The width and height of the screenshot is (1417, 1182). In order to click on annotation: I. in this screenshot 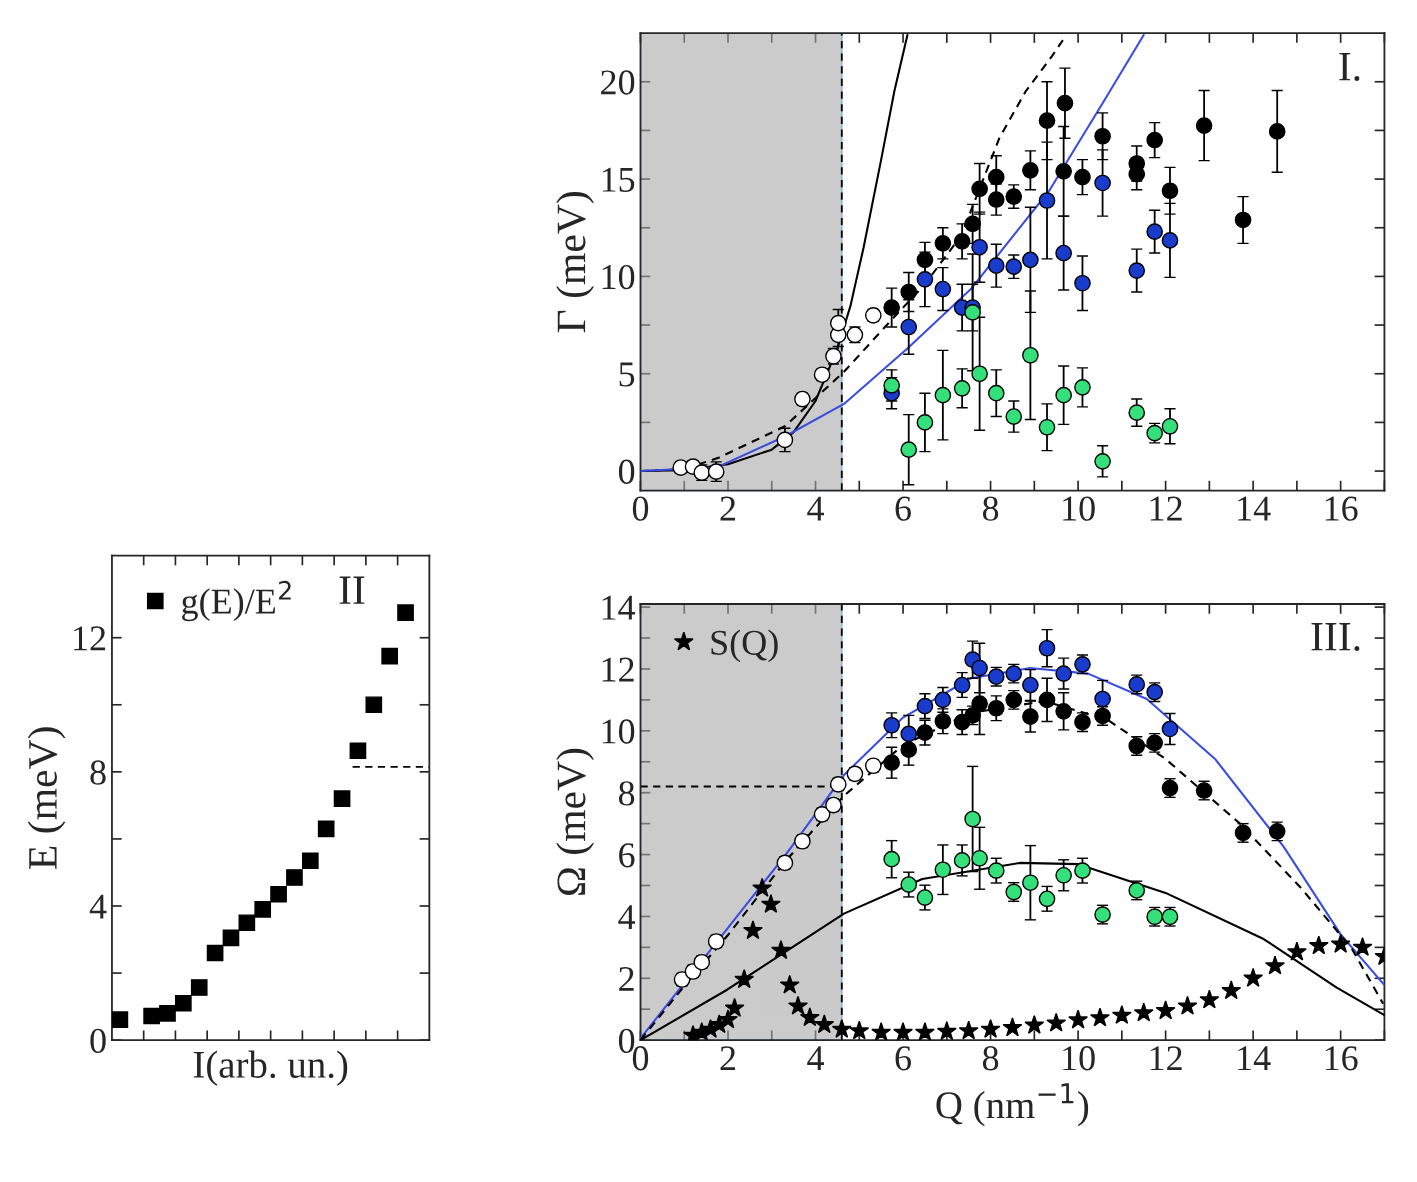, I will do `click(1349, 67)`.